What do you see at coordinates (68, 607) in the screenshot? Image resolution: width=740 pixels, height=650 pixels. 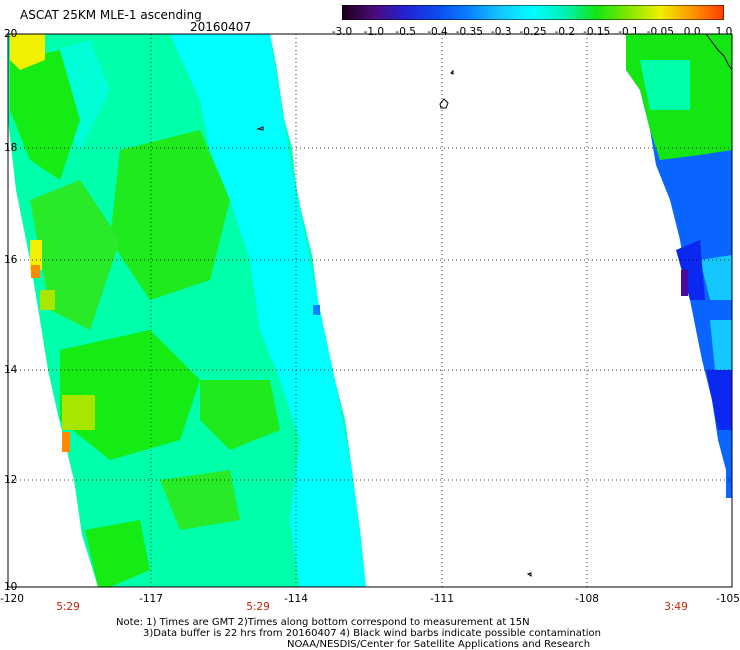 I see `pass-time-1: 5:29` at bounding box center [68, 607].